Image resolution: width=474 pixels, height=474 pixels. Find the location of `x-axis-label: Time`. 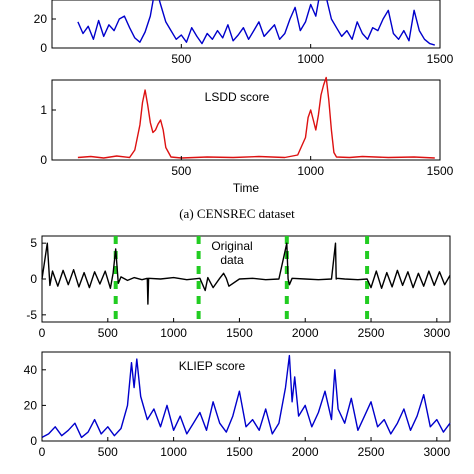

x-axis-label: Time is located at coordinates (246, 188).